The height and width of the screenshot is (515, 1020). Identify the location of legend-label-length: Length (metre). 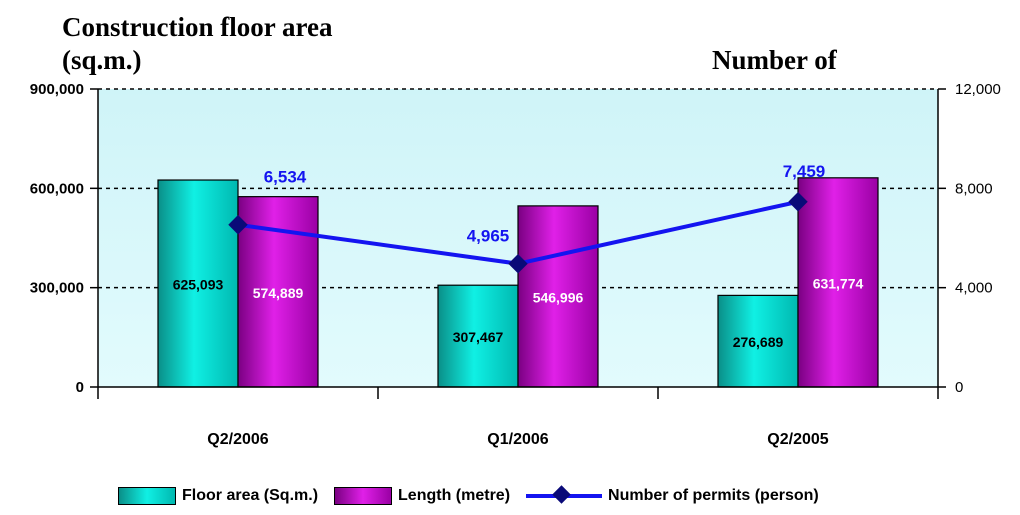
(454, 495).